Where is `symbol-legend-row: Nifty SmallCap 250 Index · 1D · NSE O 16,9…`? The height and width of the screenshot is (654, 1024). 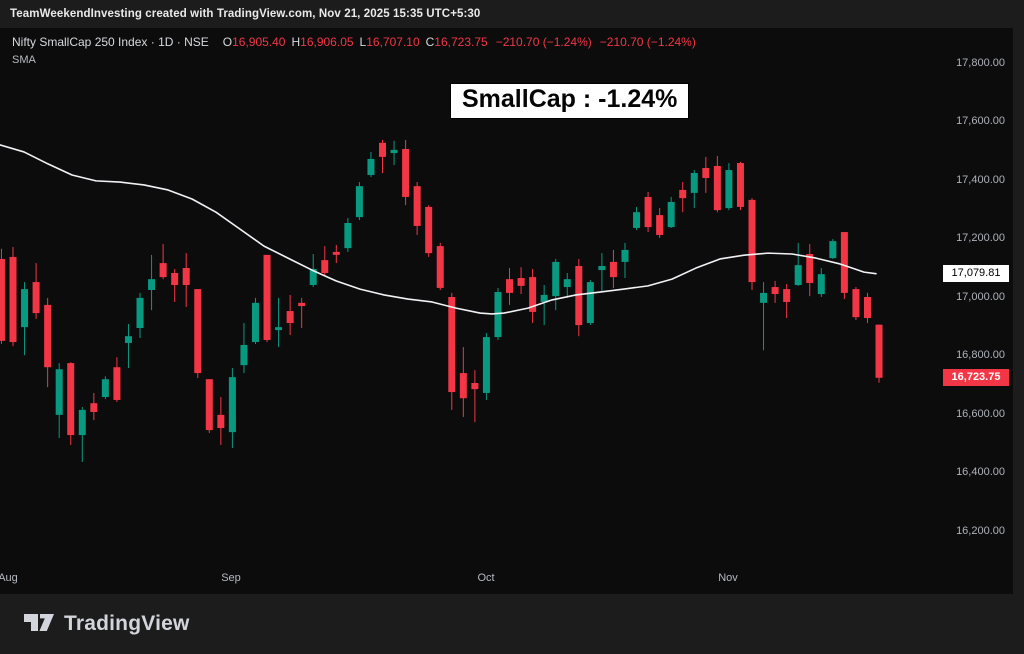
symbol-legend-row: Nifty SmallCap 250 Index · 1D · NSE O 16,9… is located at coordinates (354, 42).